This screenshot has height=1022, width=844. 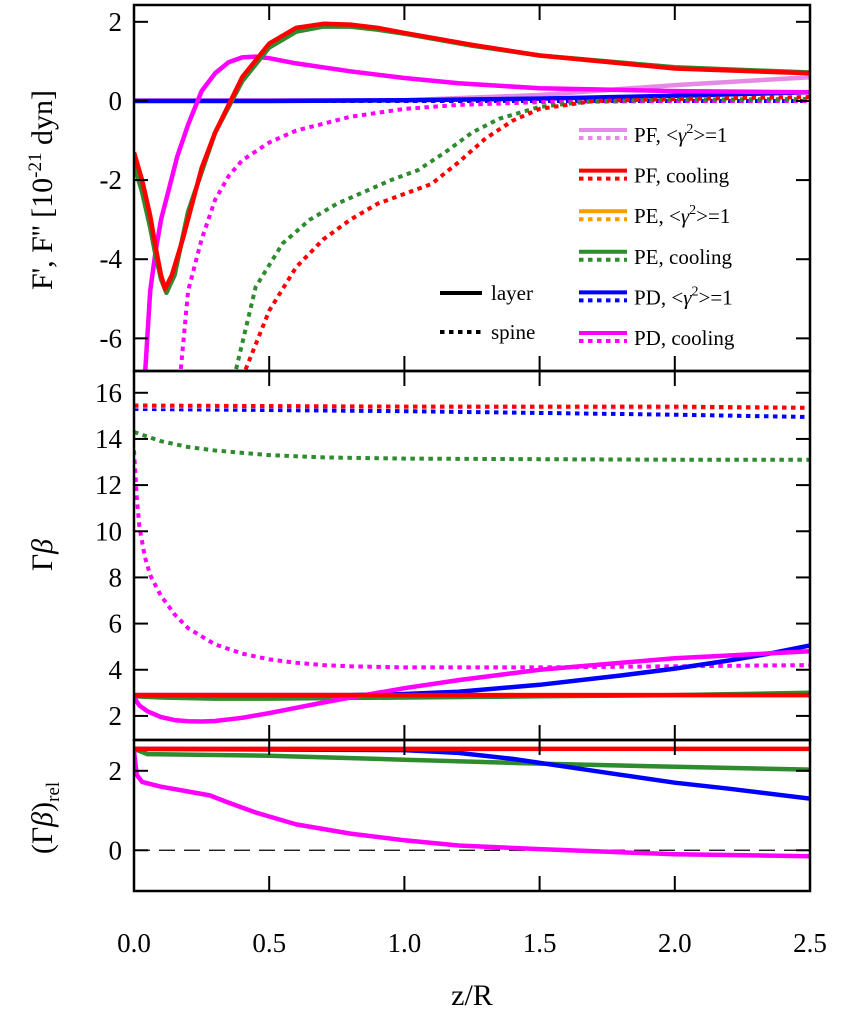 I want to click on series-top-pd_gamma1-layer, so click(x=472, y=97).